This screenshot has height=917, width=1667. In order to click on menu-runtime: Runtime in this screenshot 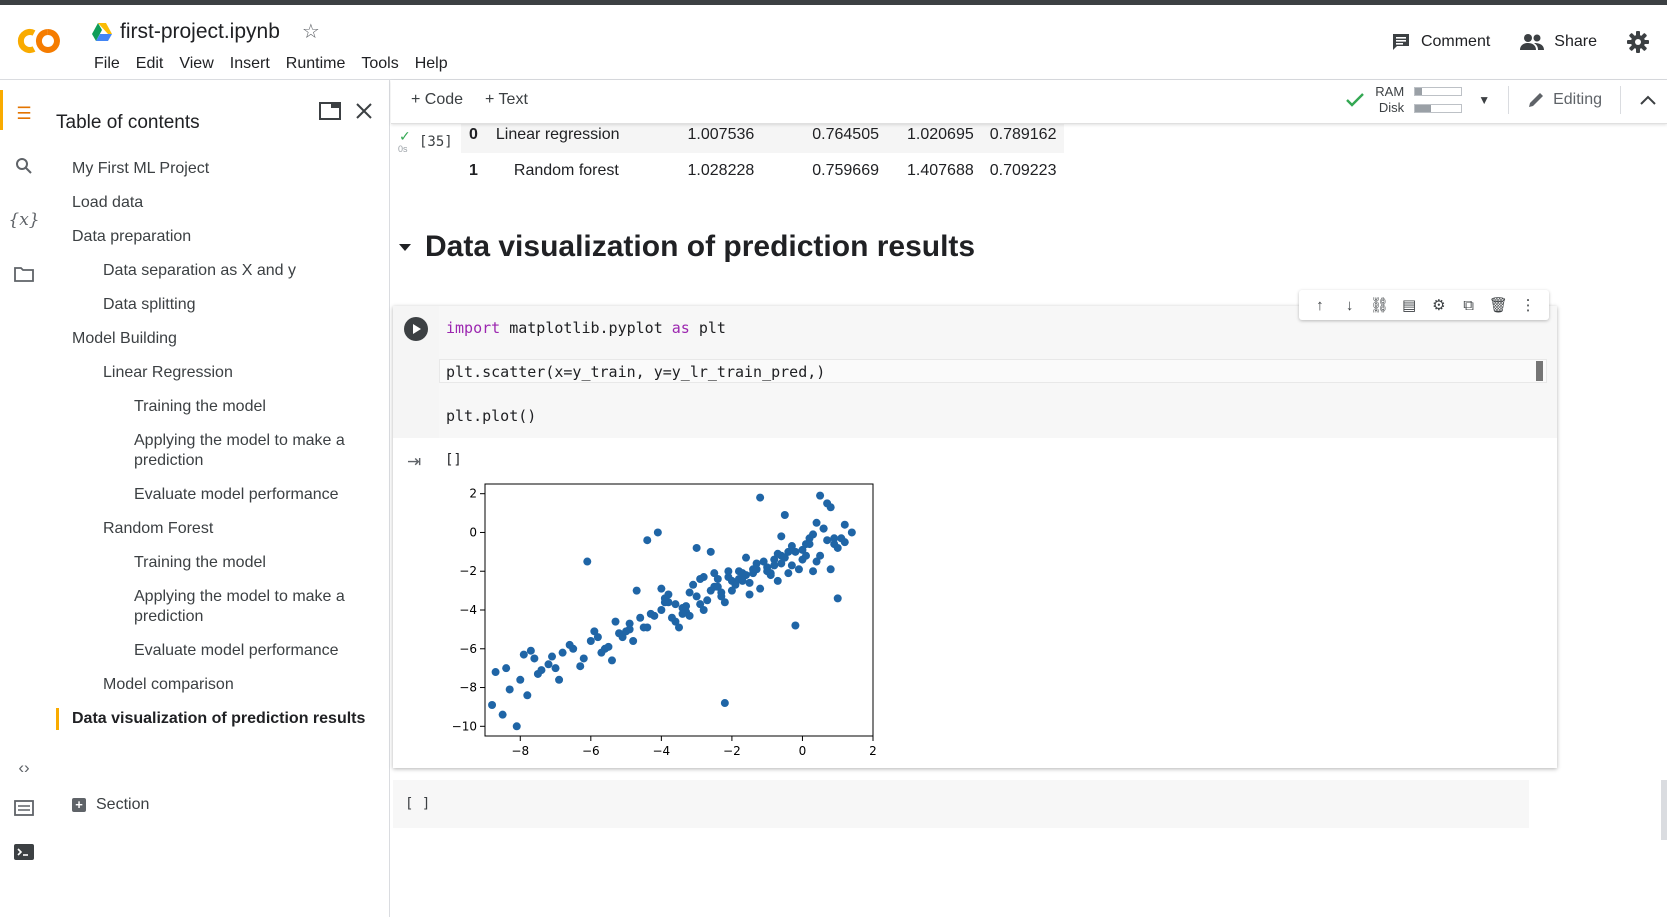, I will do `click(315, 63)`.